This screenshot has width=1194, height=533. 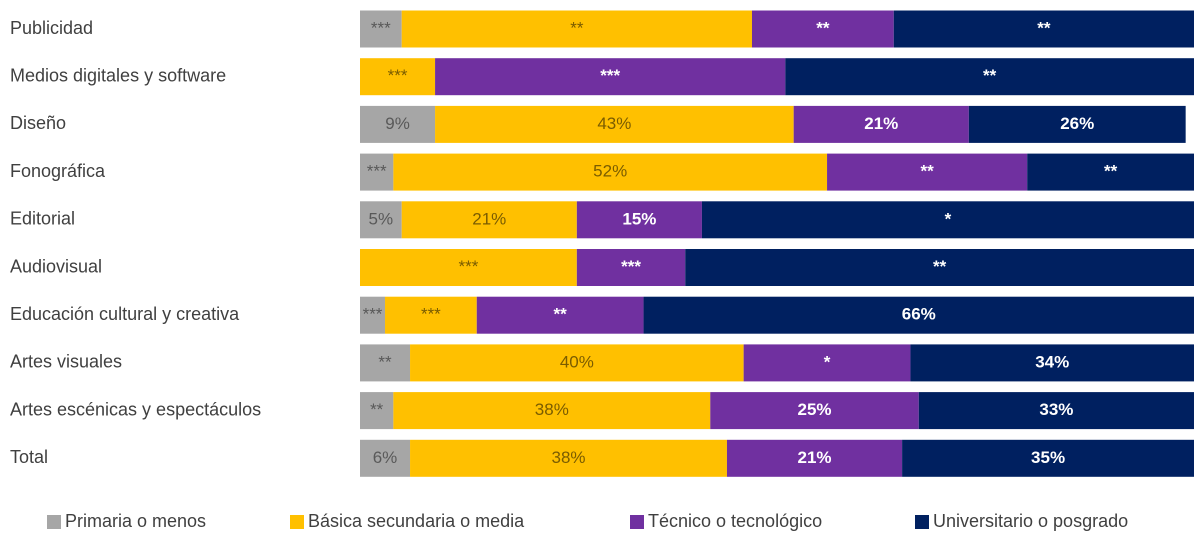 I want to click on data-label: 52%, so click(x=610, y=171).